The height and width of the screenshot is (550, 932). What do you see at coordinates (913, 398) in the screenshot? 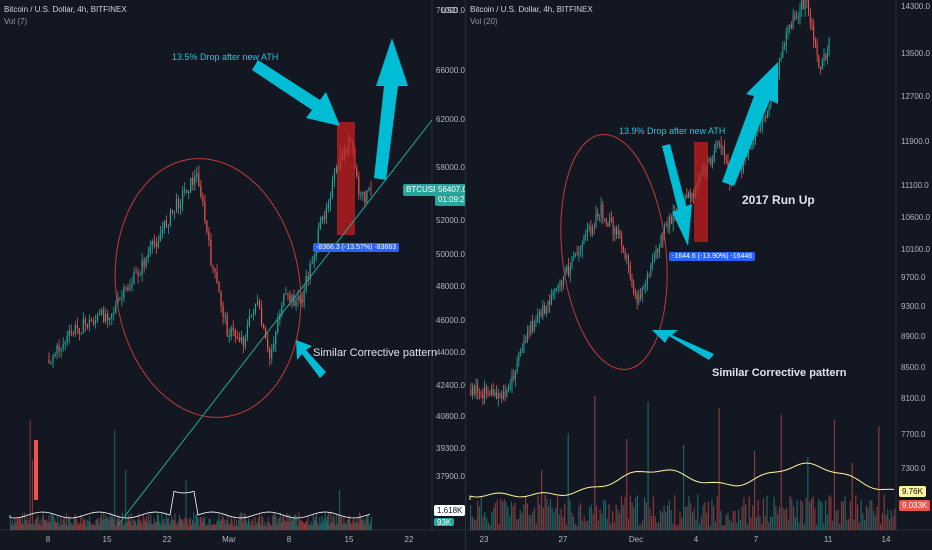
I see `right-y-tick-label: 8100.0` at bounding box center [913, 398].